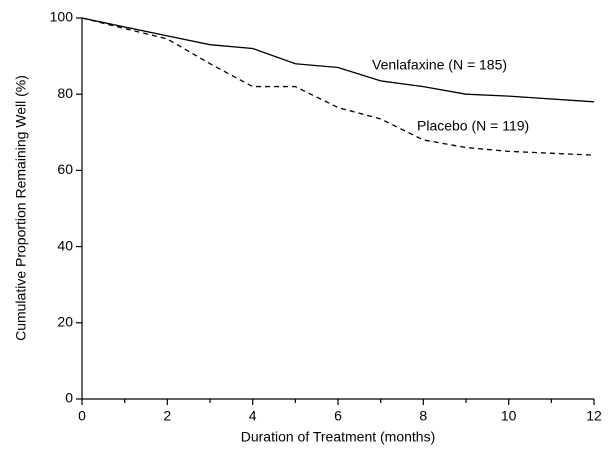 This screenshot has width=614, height=453. I want to click on y-tick-label: 80, so click(65, 93).